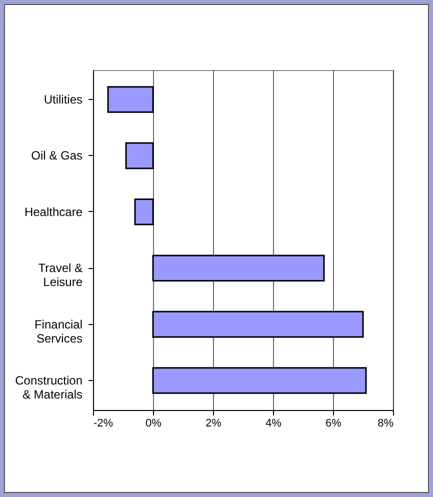 The image size is (433, 497). I want to click on x-tick-label: 0%, so click(154, 424).